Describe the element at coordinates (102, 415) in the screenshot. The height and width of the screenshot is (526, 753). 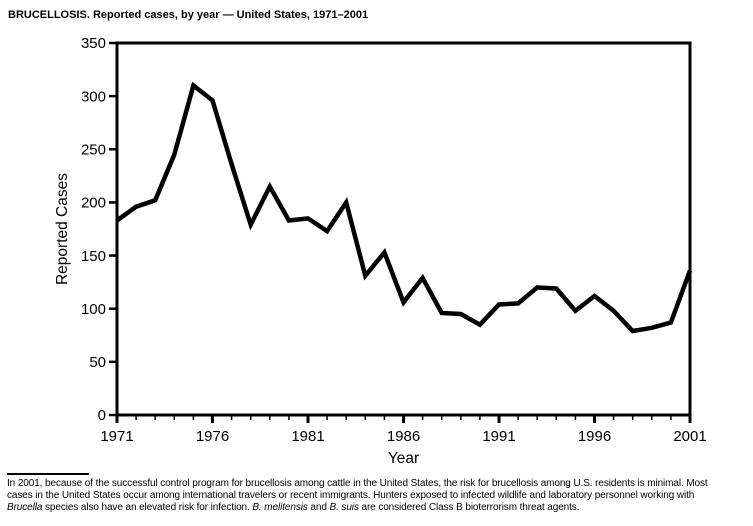
I see `y-axis-tick-label: 0` at that location.